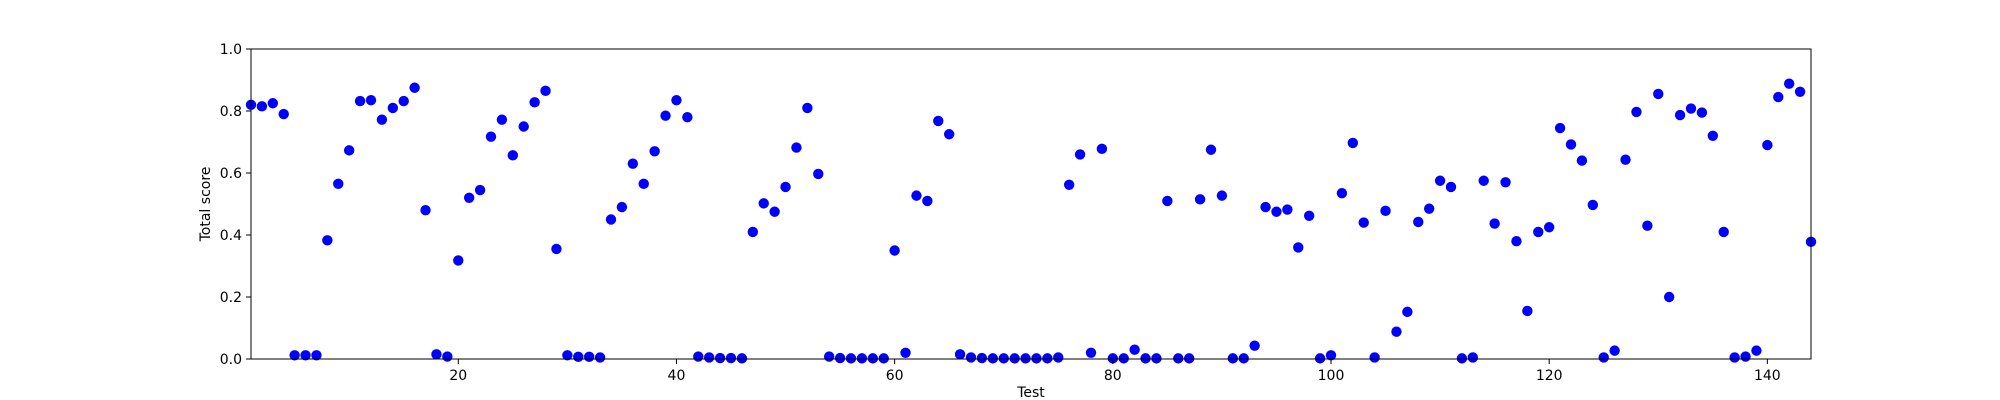  I want to click on y-tick-label: 0.2, so click(231, 298).